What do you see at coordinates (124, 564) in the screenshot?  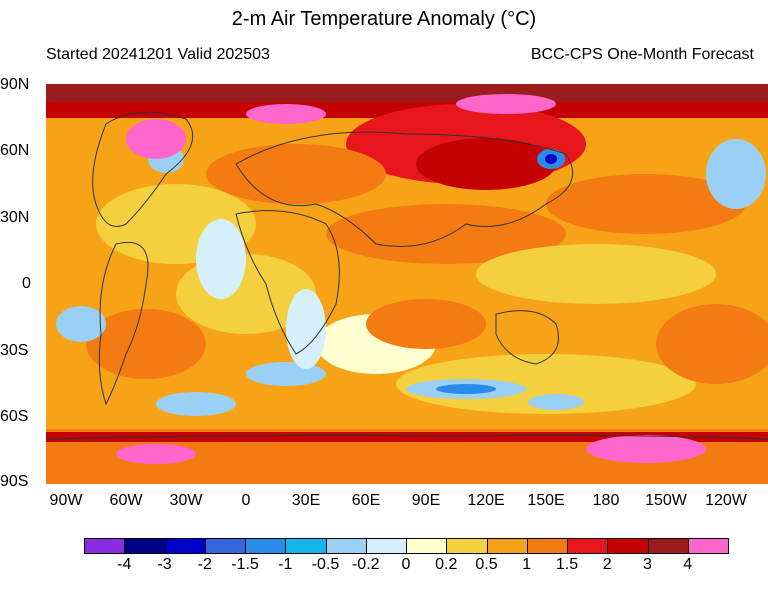 I see `colorbar-label: -4` at bounding box center [124, 564].